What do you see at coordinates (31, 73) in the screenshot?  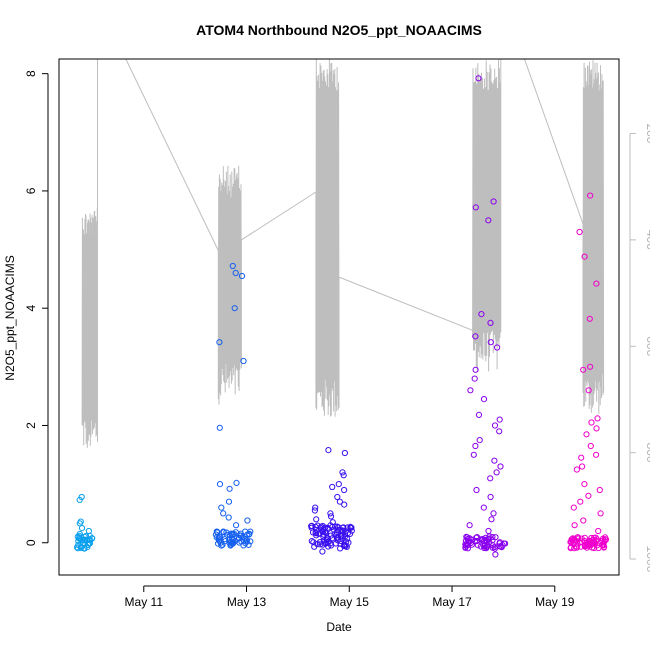 I see `y-tick-label: 8` at bounding box center [31, 73].